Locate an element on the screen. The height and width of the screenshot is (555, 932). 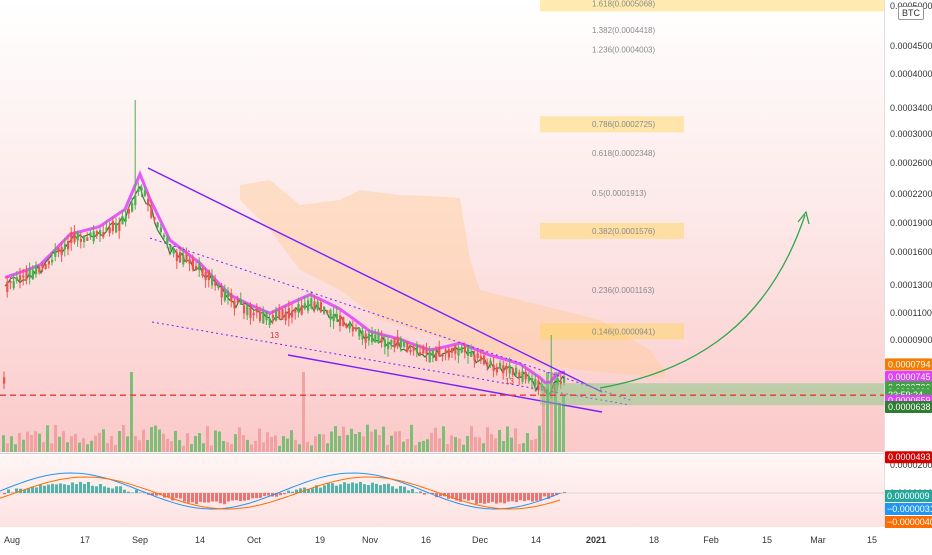
macd-tag-label: −0.0000040 is located at coordinates (909, 522).